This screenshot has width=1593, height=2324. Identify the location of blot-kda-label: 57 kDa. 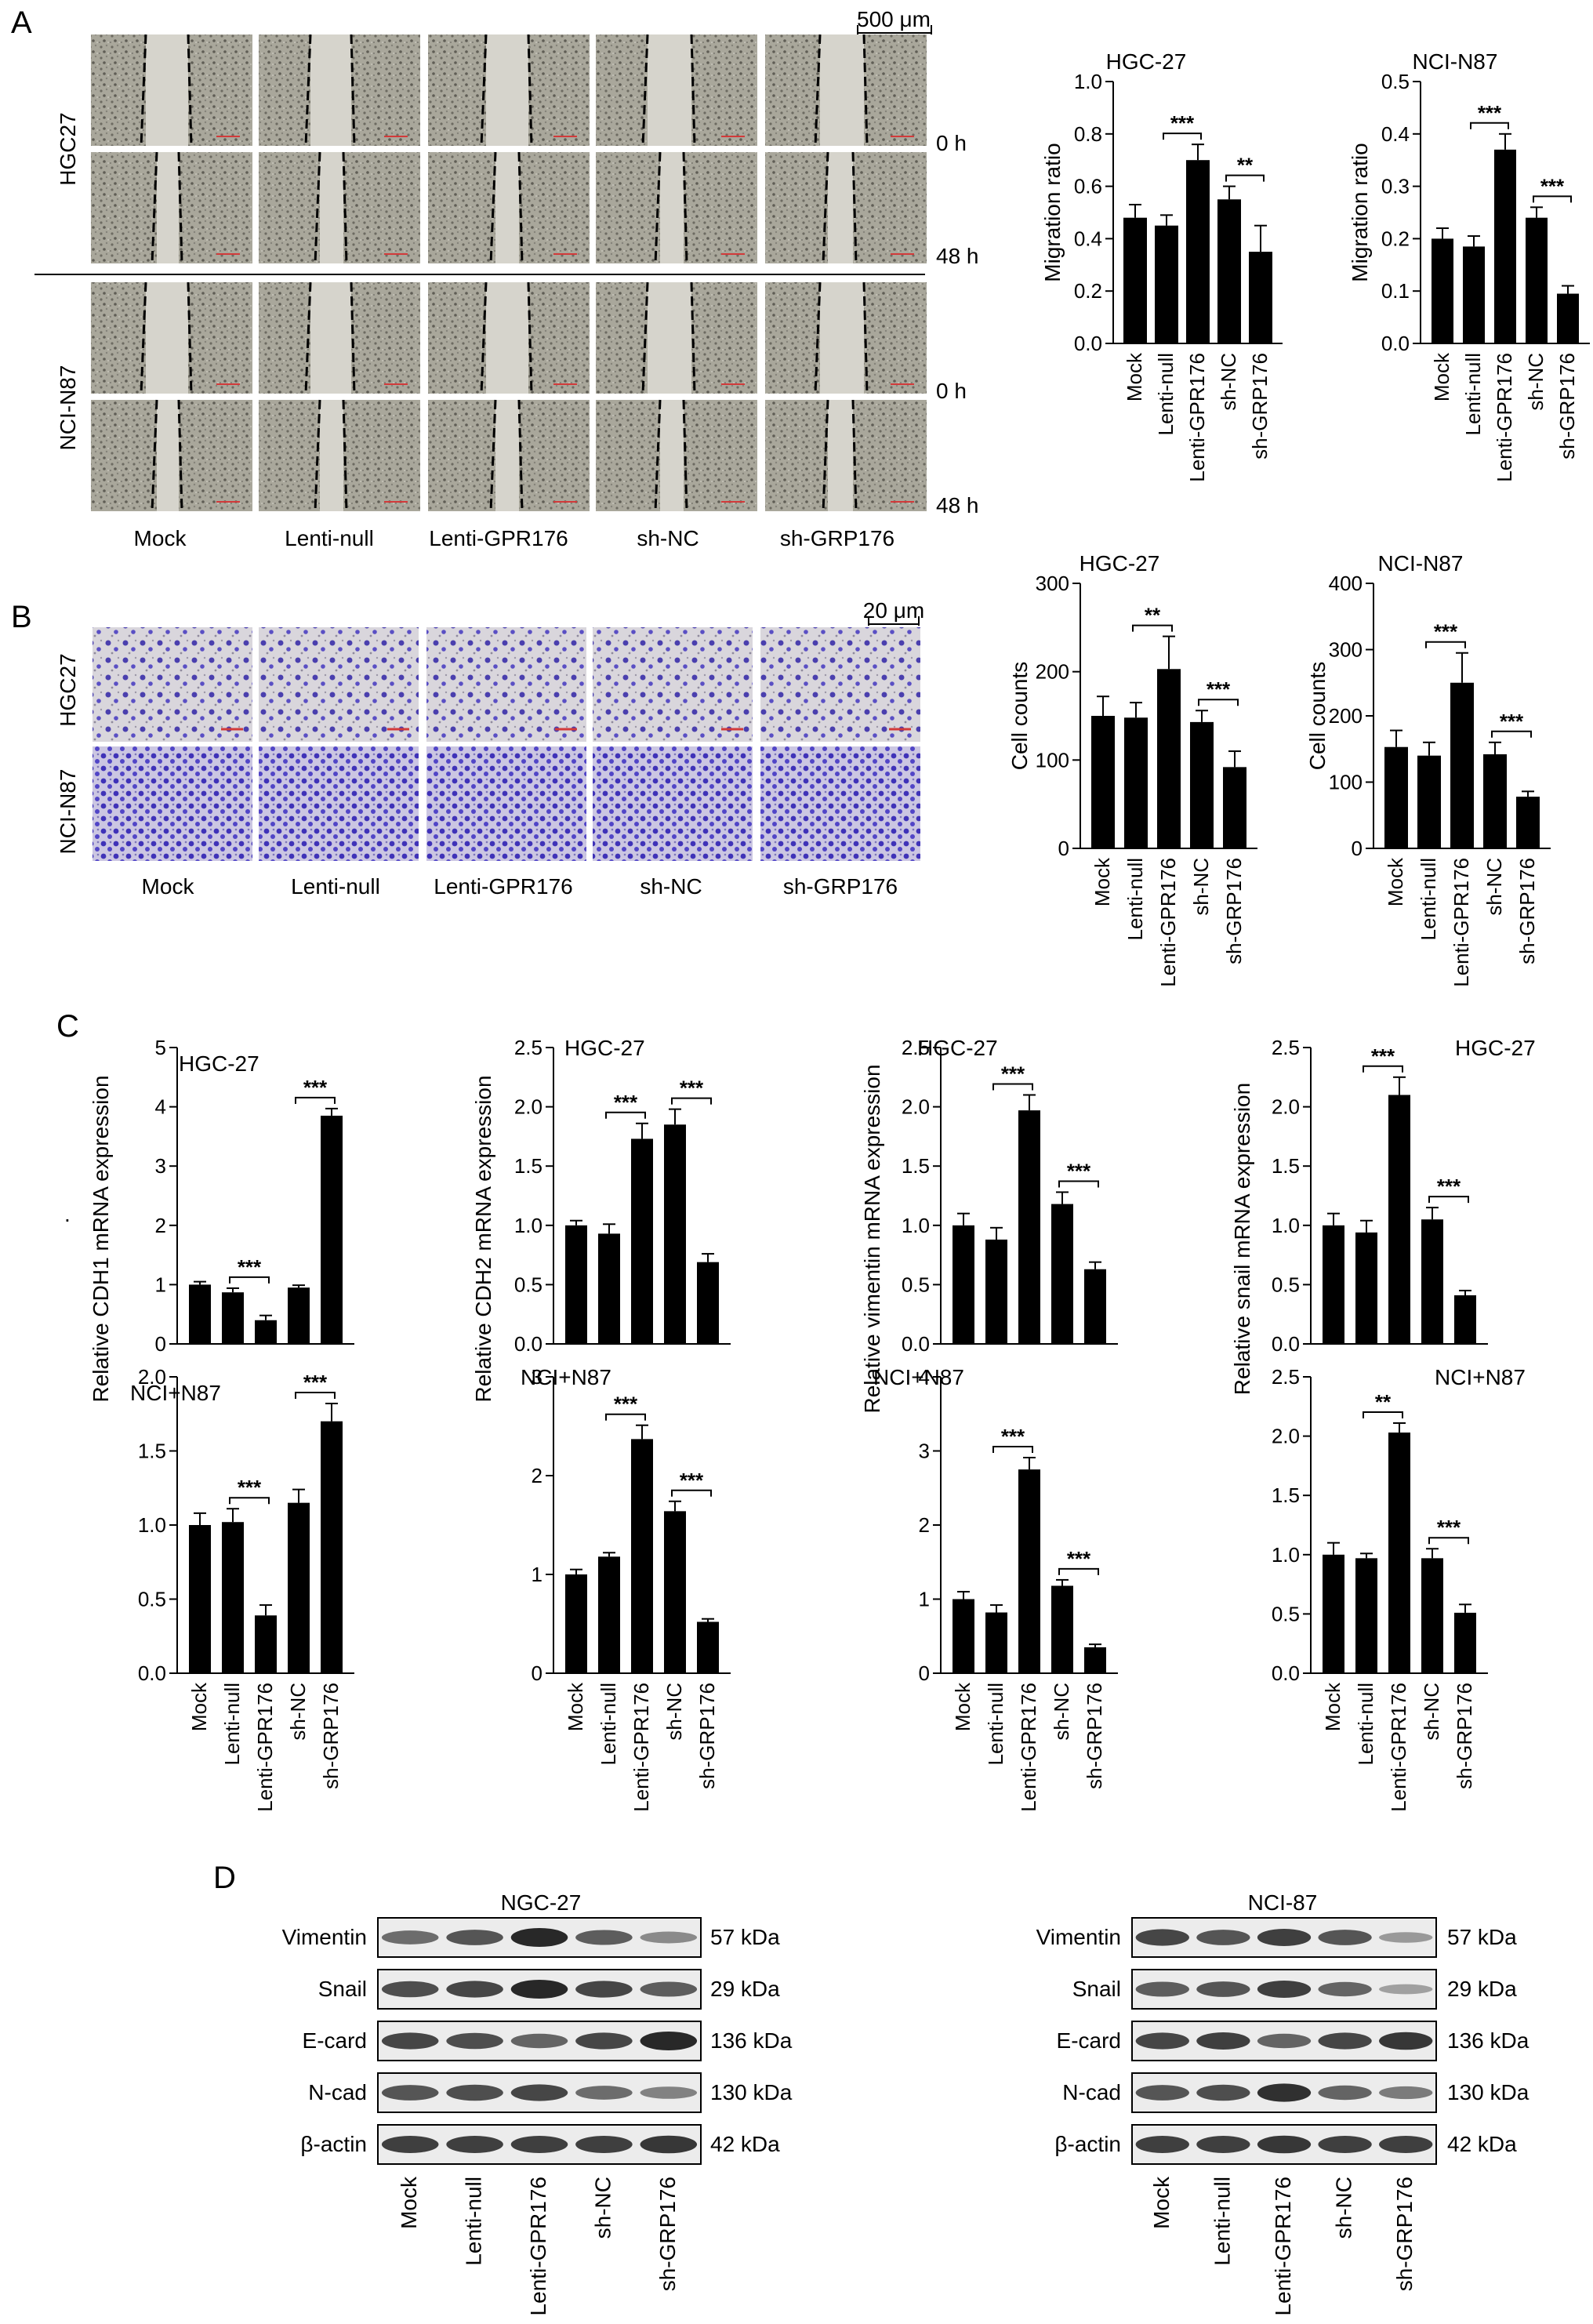
(1482, 1937).